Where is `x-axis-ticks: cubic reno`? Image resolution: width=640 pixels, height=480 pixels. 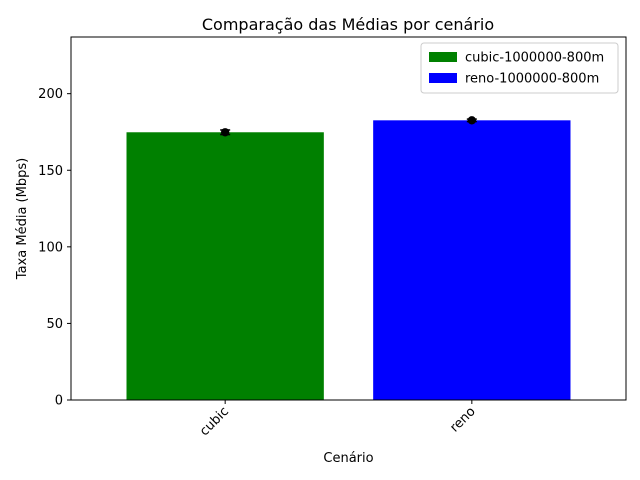
x-axis-ticks: cubic reno is located at coordinates (338, 419).